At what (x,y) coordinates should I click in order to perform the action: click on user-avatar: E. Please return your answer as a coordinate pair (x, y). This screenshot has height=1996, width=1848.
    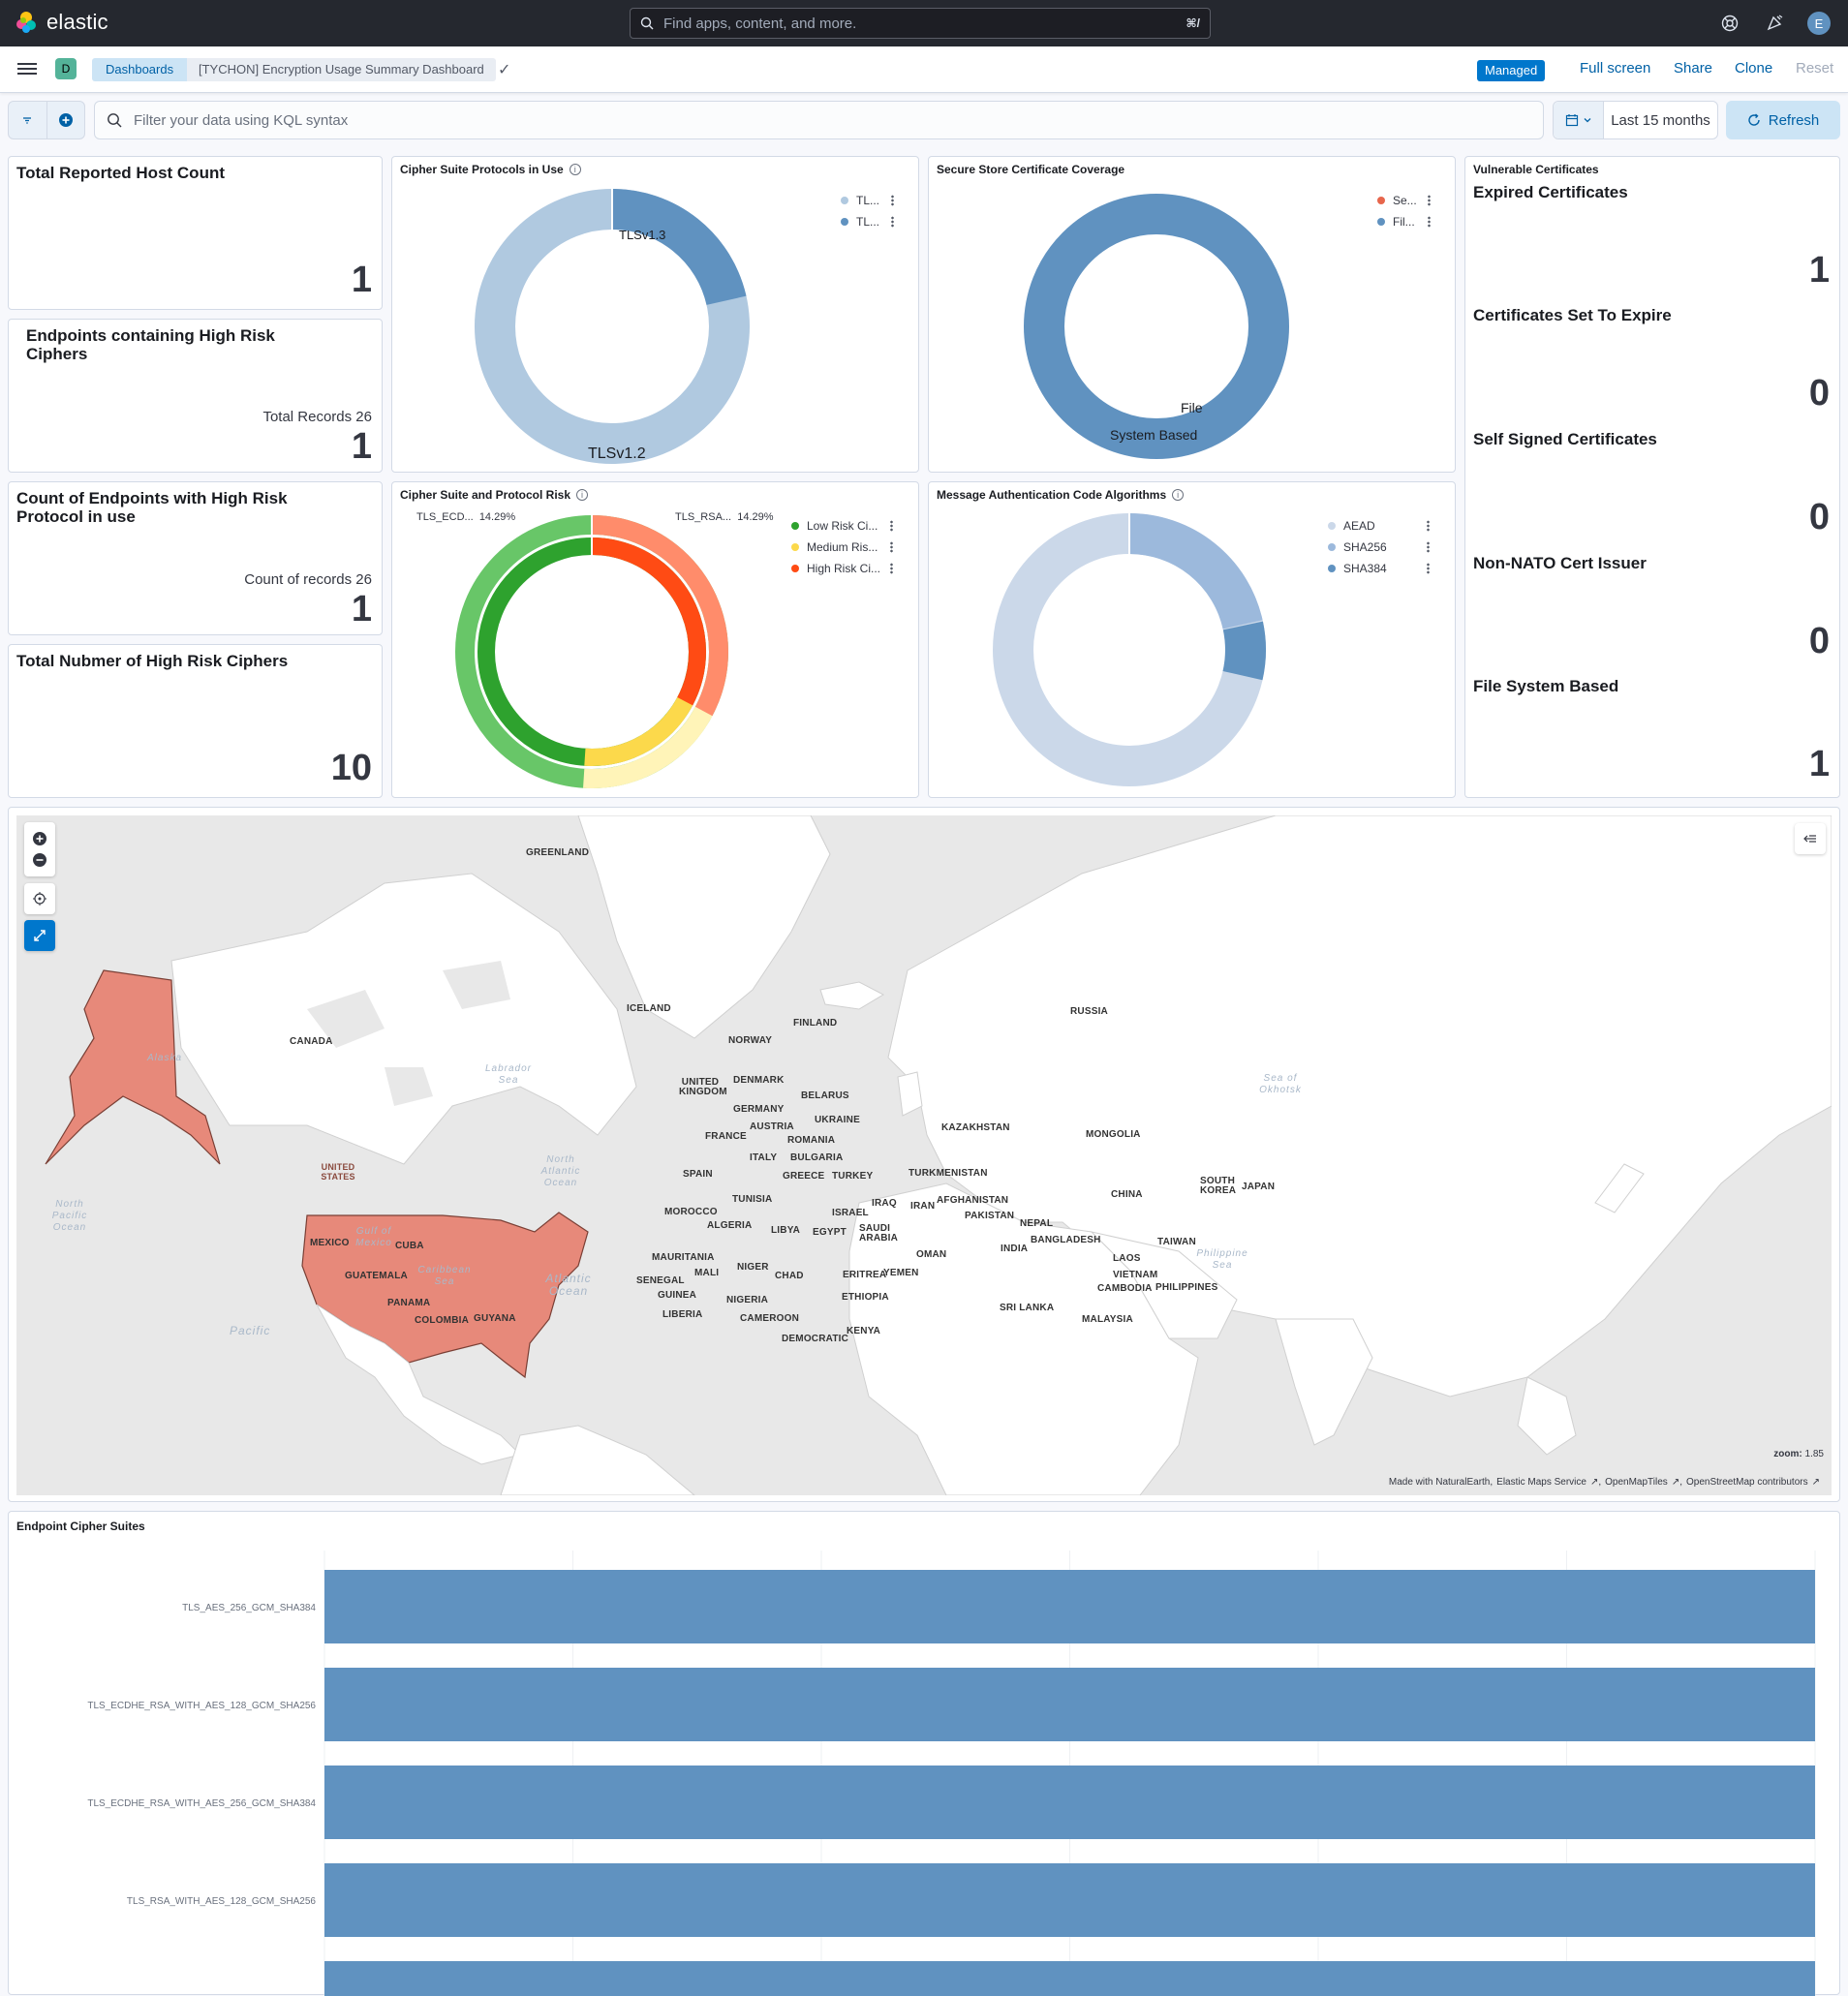
    Looking at the image, I should click on (1819, 23).